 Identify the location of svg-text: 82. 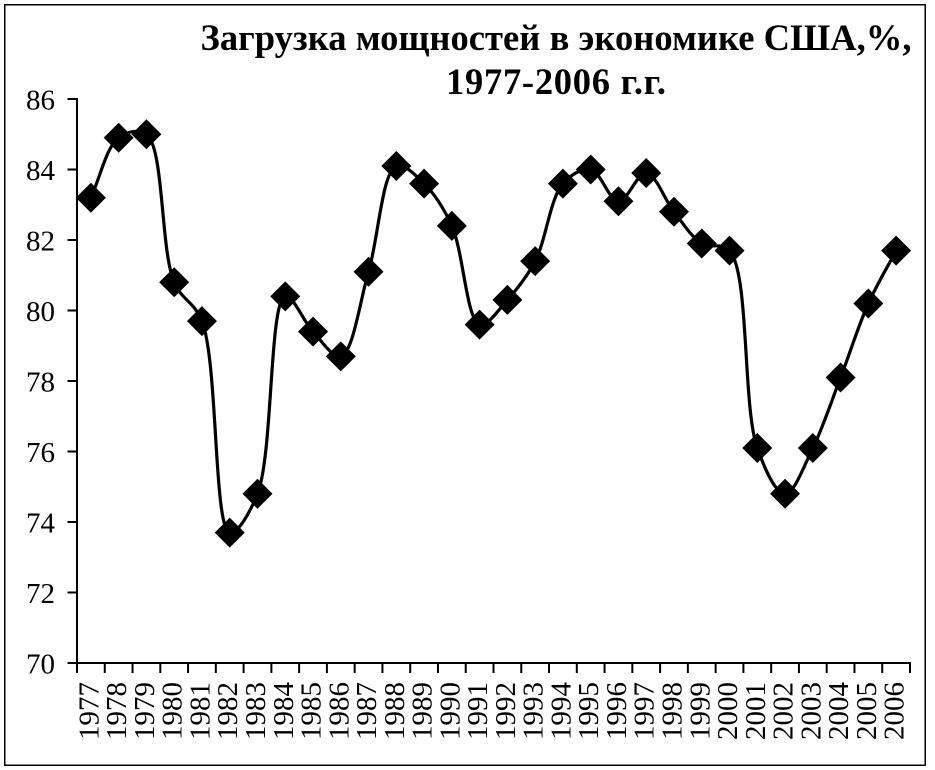
(40, 242).